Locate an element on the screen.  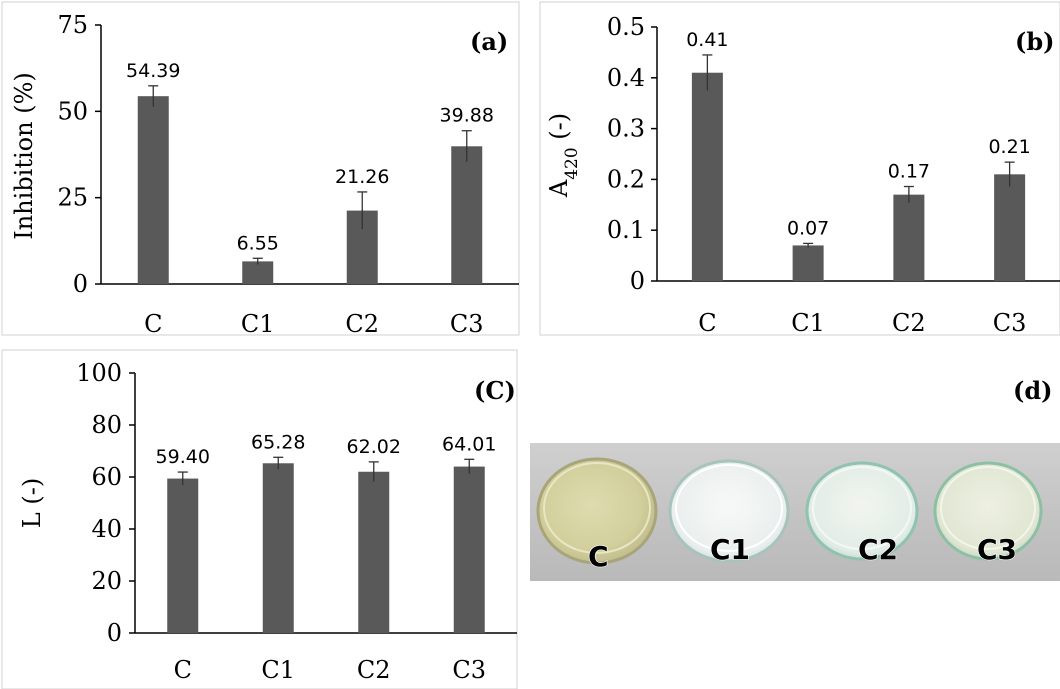
petri-dish-c2-rim is located at coordinates (862, 508).